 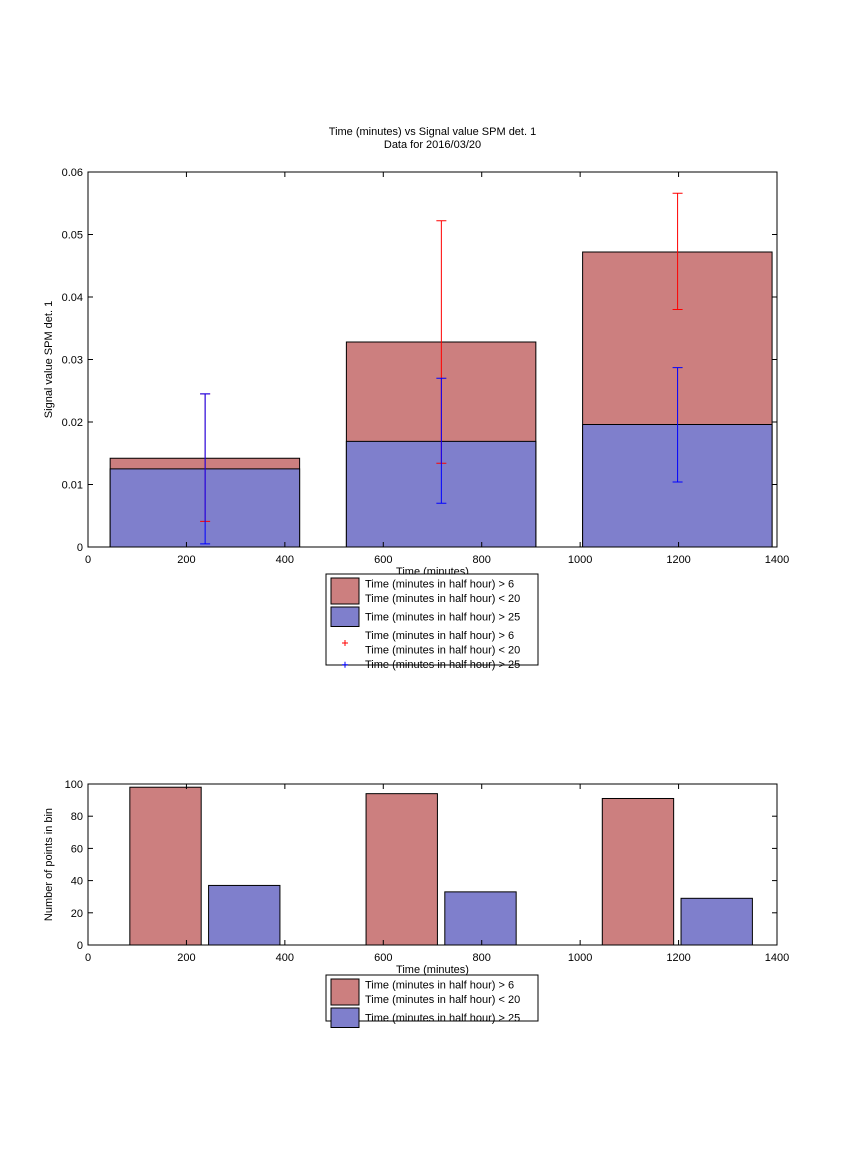 I want to click on y-tick-label: 0.03, so click(x=72, y=361).